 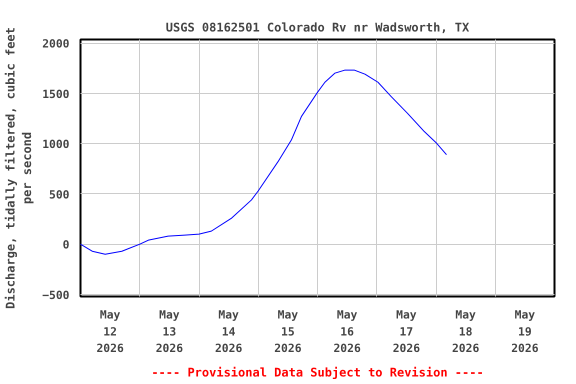 I want to click on x-tick-label: May 19 2026, so click(x=525, y=332).